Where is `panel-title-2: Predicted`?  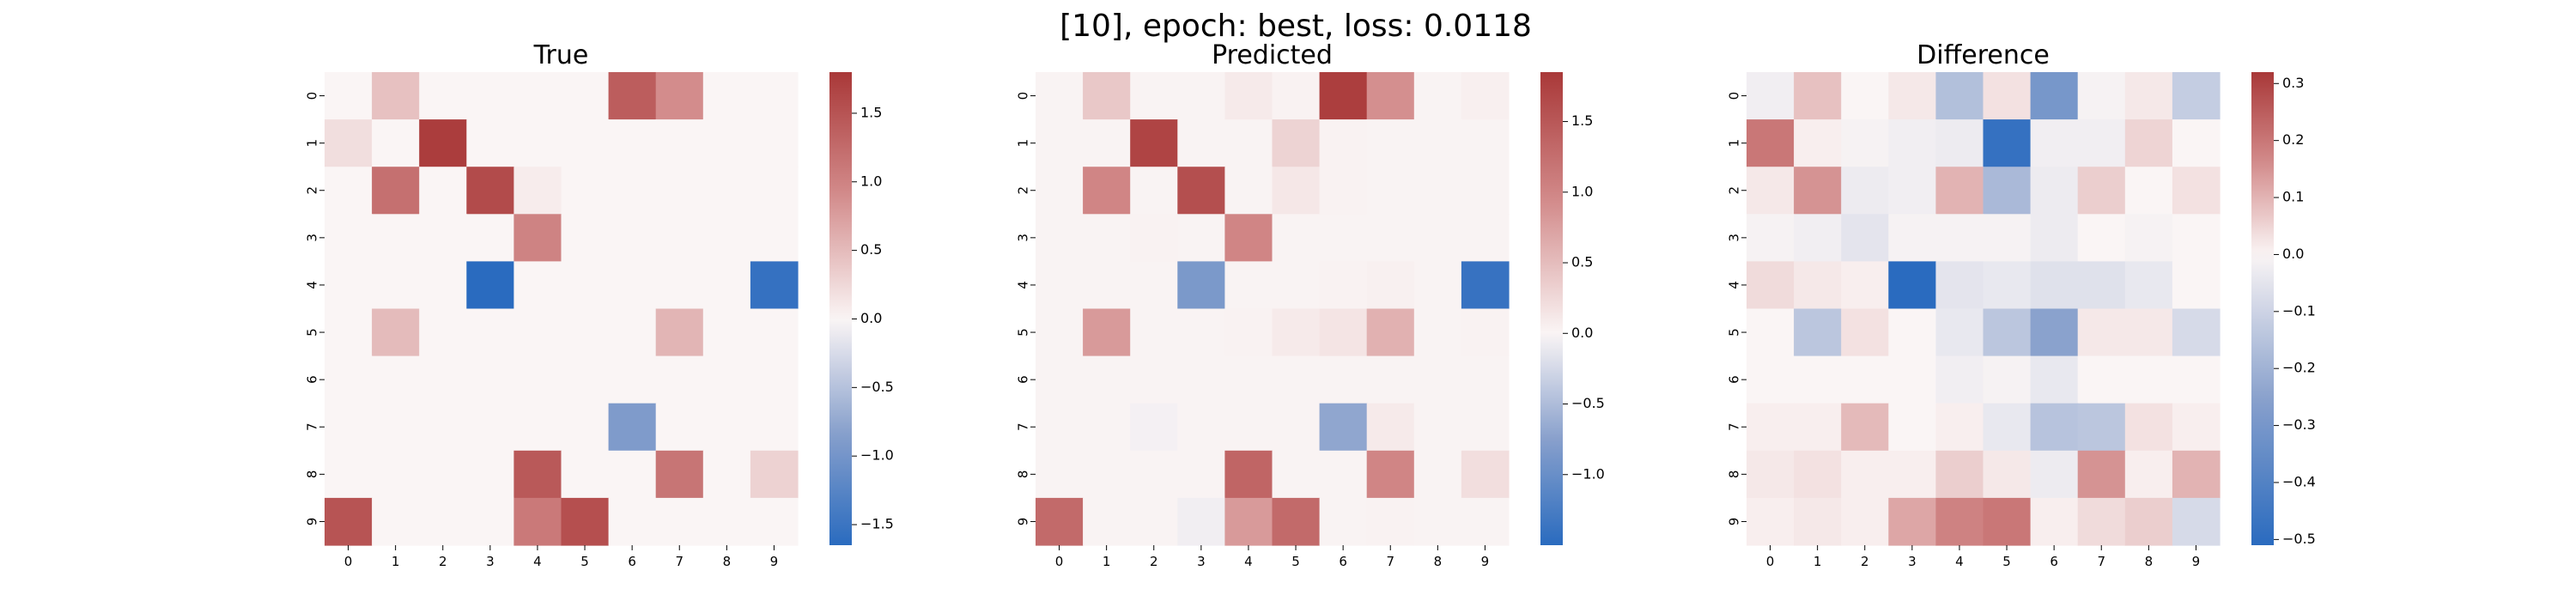 panel-title-2: Predicted is located at coordinates (1272, 55).